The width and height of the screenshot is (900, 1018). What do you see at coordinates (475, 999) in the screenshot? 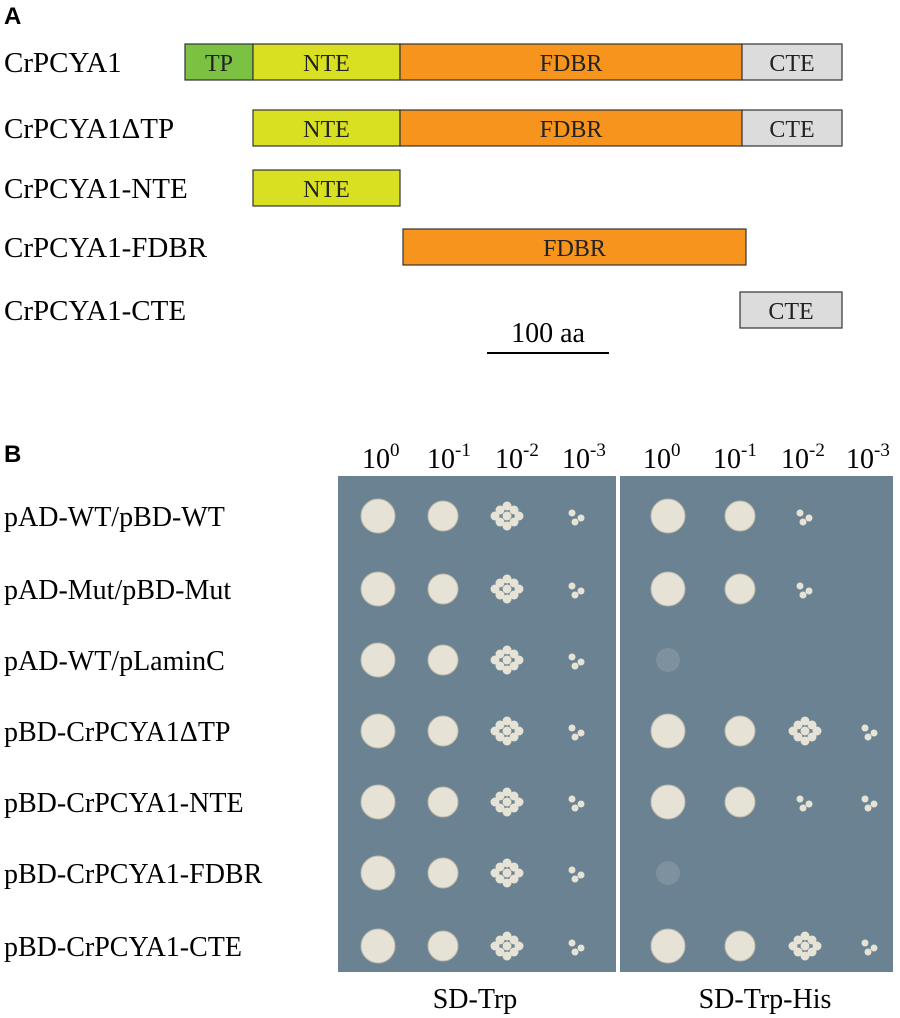
I see `plate-label: SD-Trp` at bounding box center [475, 999].